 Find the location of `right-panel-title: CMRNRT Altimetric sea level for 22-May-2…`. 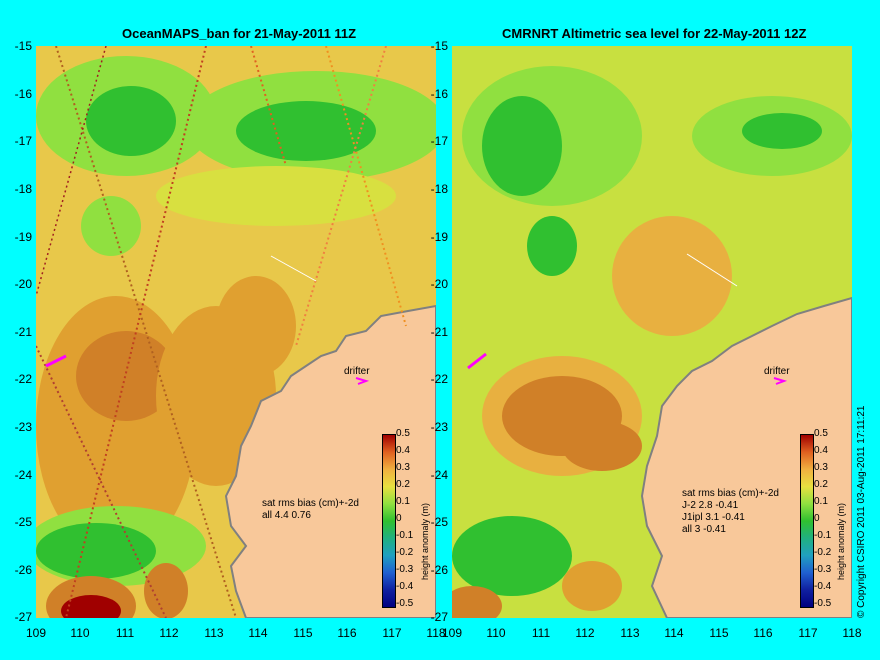

right-panel-title: CMRNRT Altimetric sea level for 22-May-2… is located at coordinates (654, 33).